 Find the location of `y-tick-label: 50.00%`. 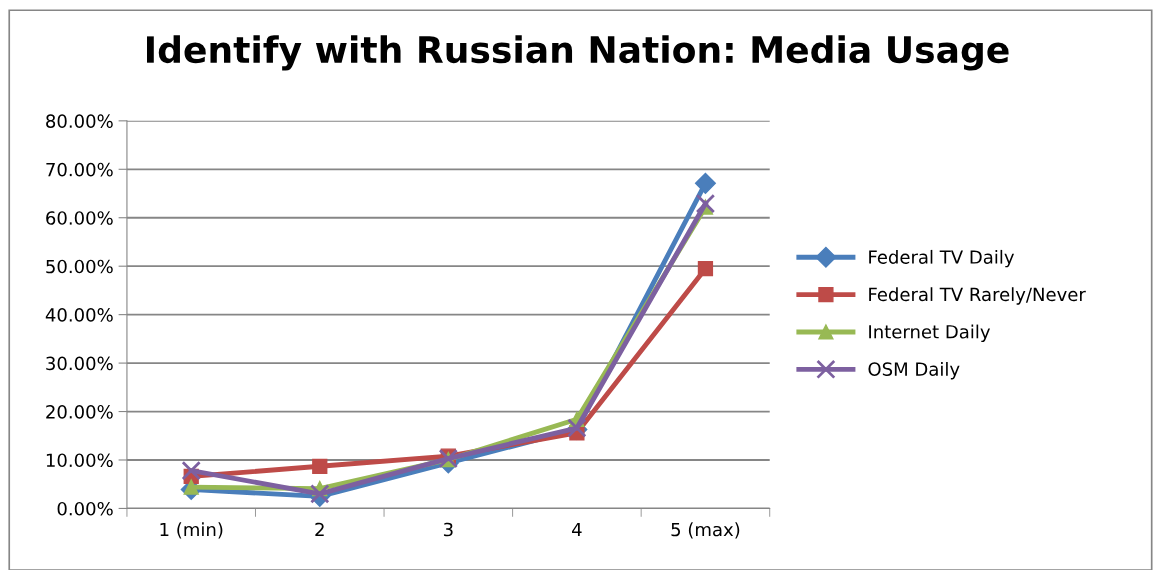

y-tick-label: 50.00% is located at coordinates (79, 266).